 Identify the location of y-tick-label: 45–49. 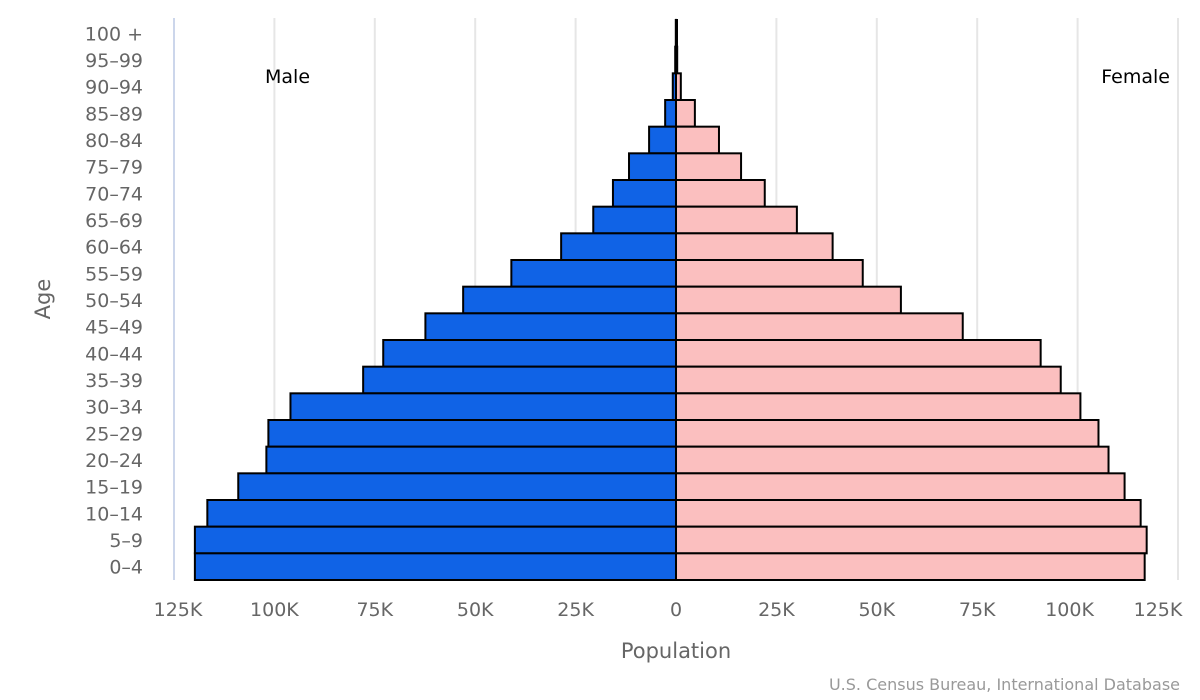
(114, 328).